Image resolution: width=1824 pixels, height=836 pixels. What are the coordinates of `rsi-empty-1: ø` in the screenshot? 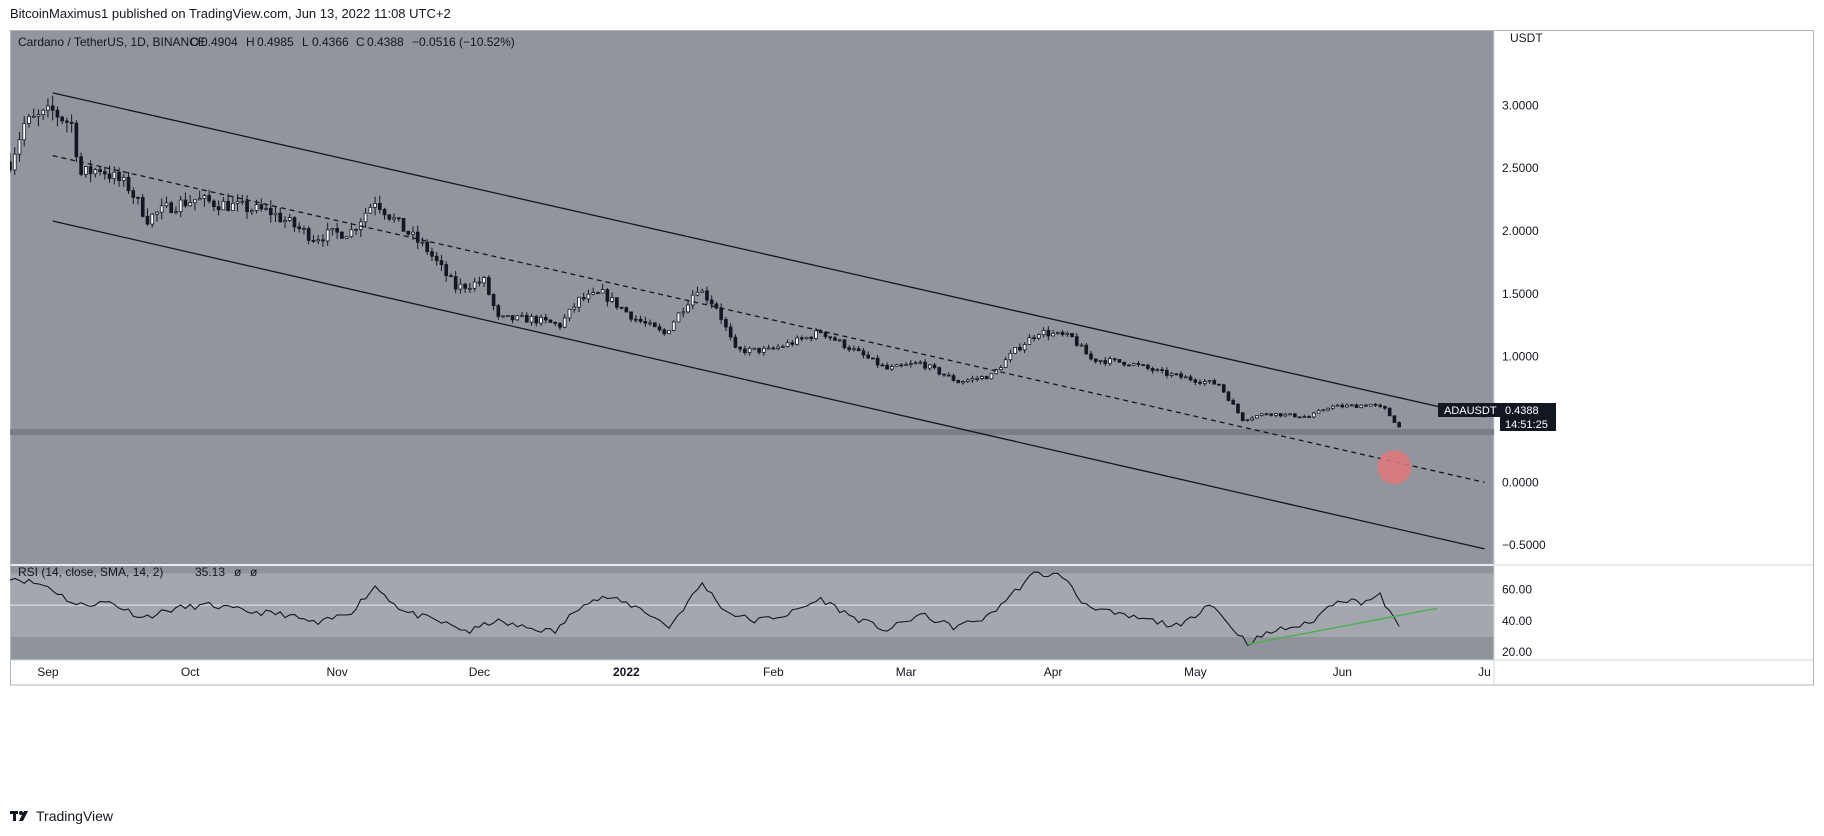 It's located at (238, 572).